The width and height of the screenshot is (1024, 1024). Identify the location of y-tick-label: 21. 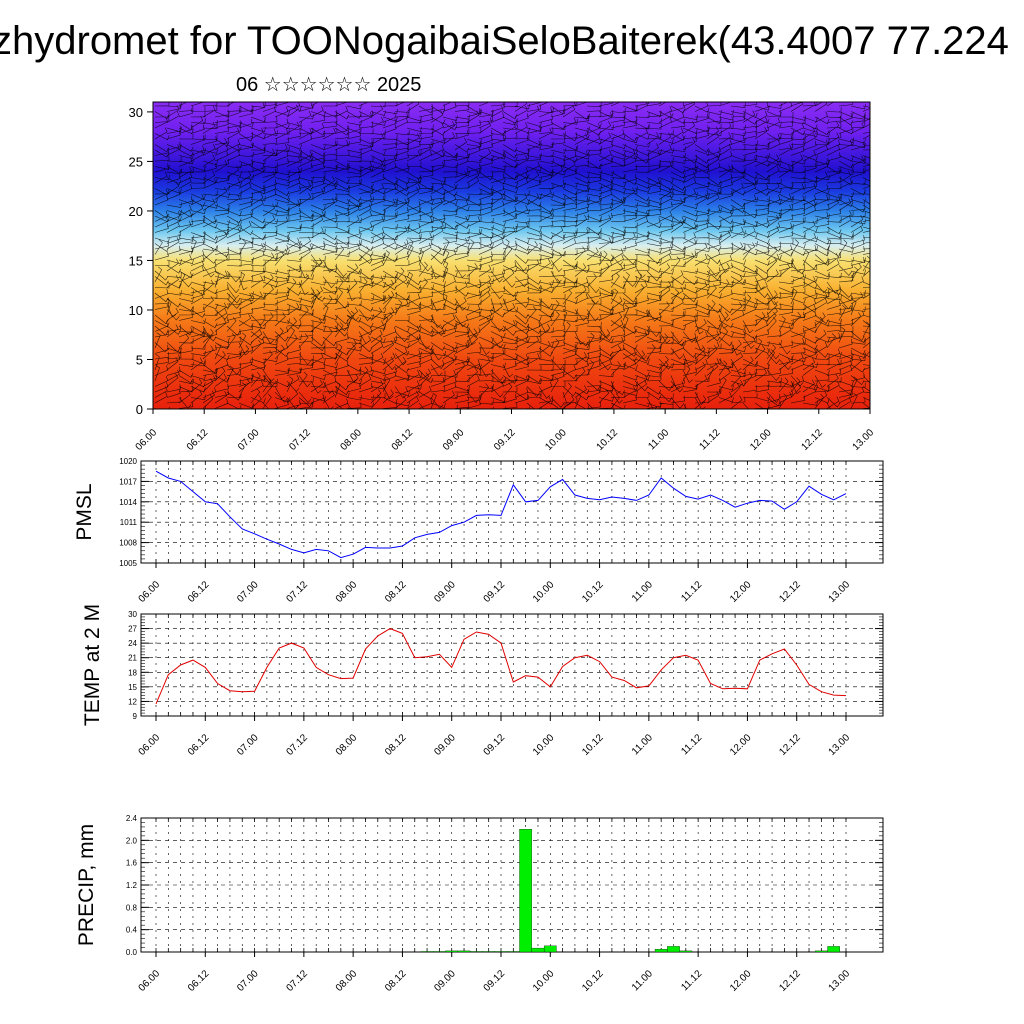
(132, 658).